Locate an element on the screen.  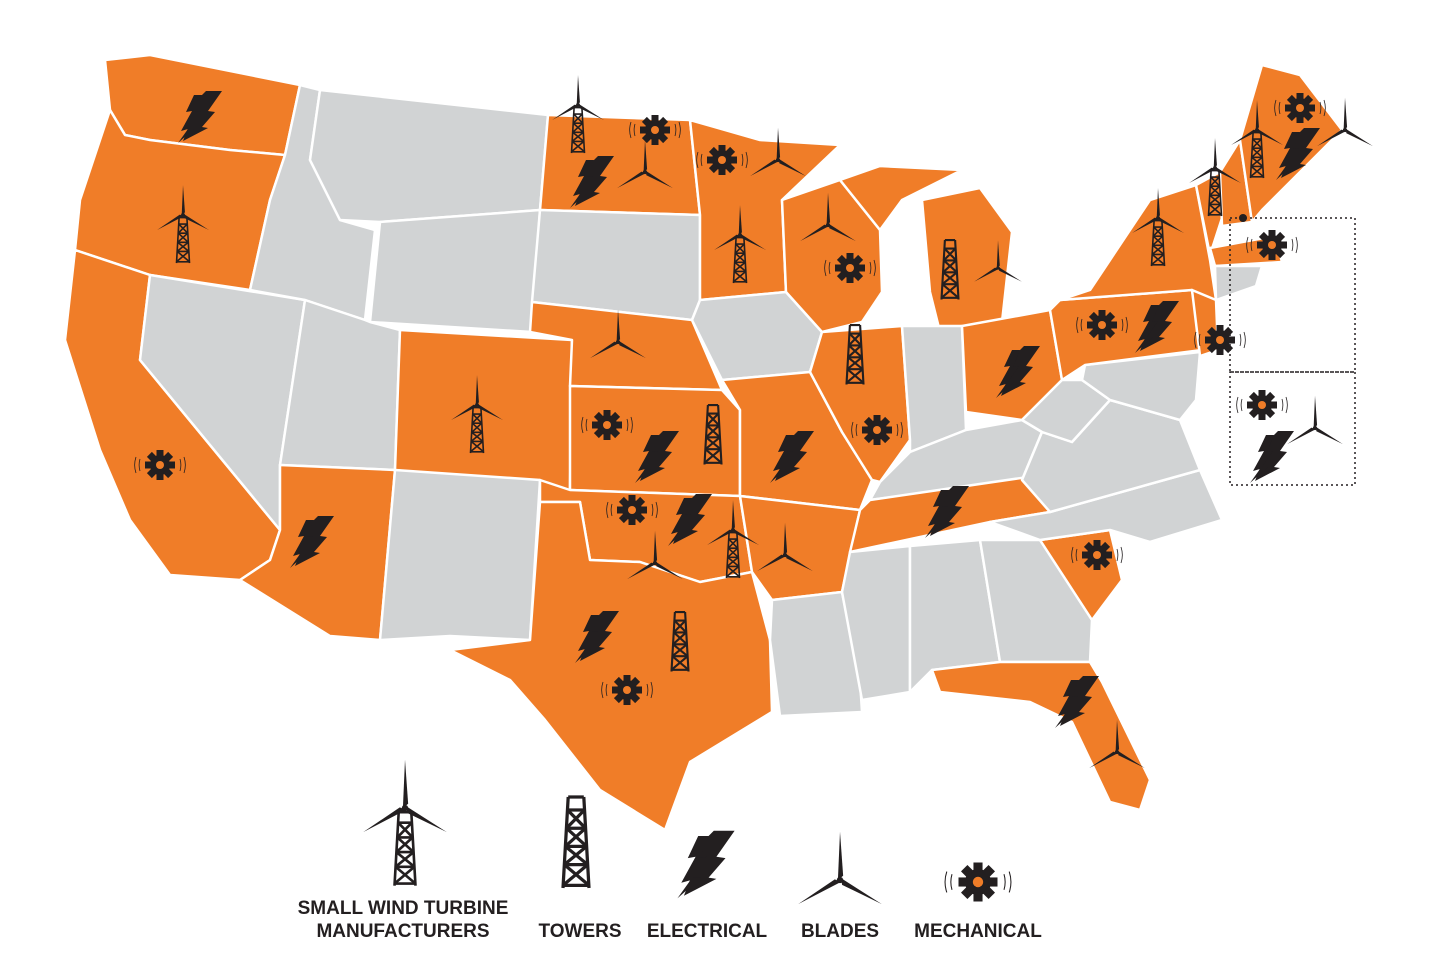
legend-label-blades: BLADES is located at coordinates (840, 931).